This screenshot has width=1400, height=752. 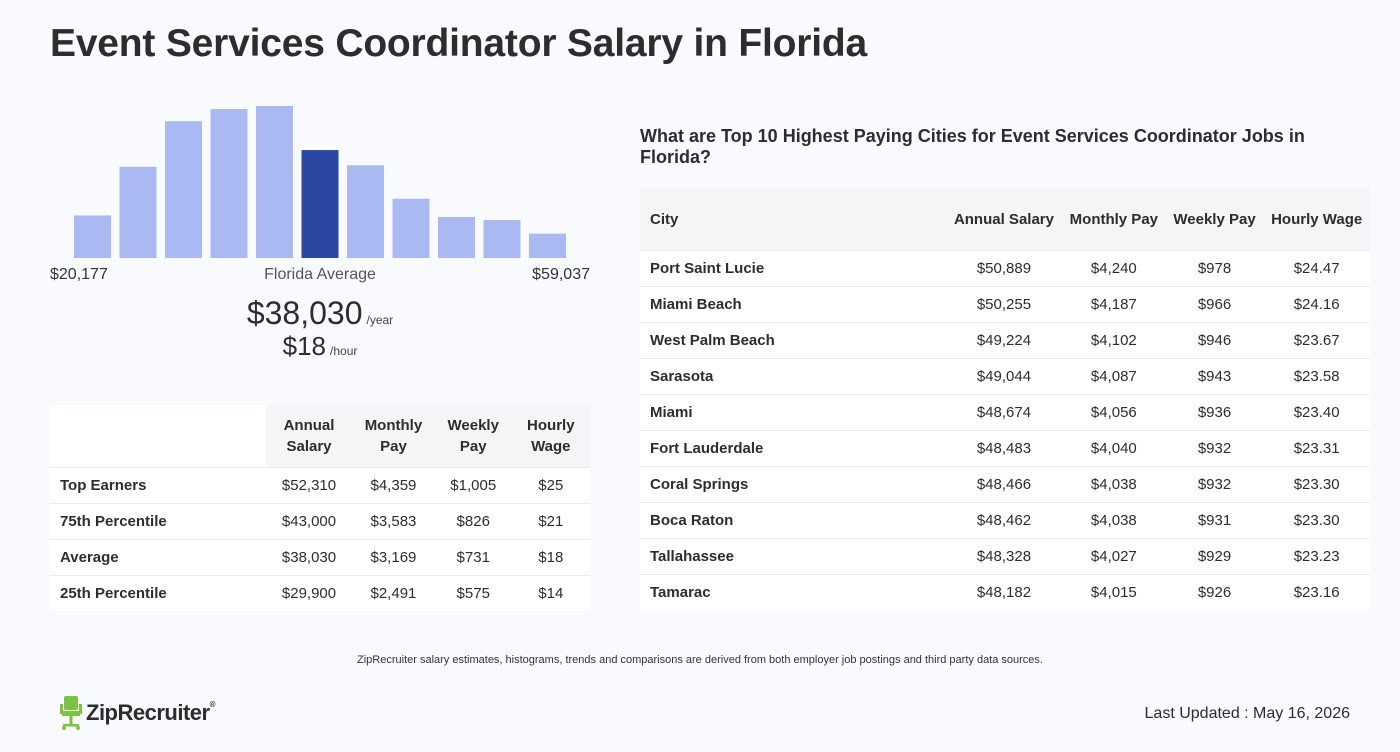 What do you see at coordinates (309, 436) in the screenshot?
I see `col-header-annual: Annual Salary` at bounding box center [309, 436].